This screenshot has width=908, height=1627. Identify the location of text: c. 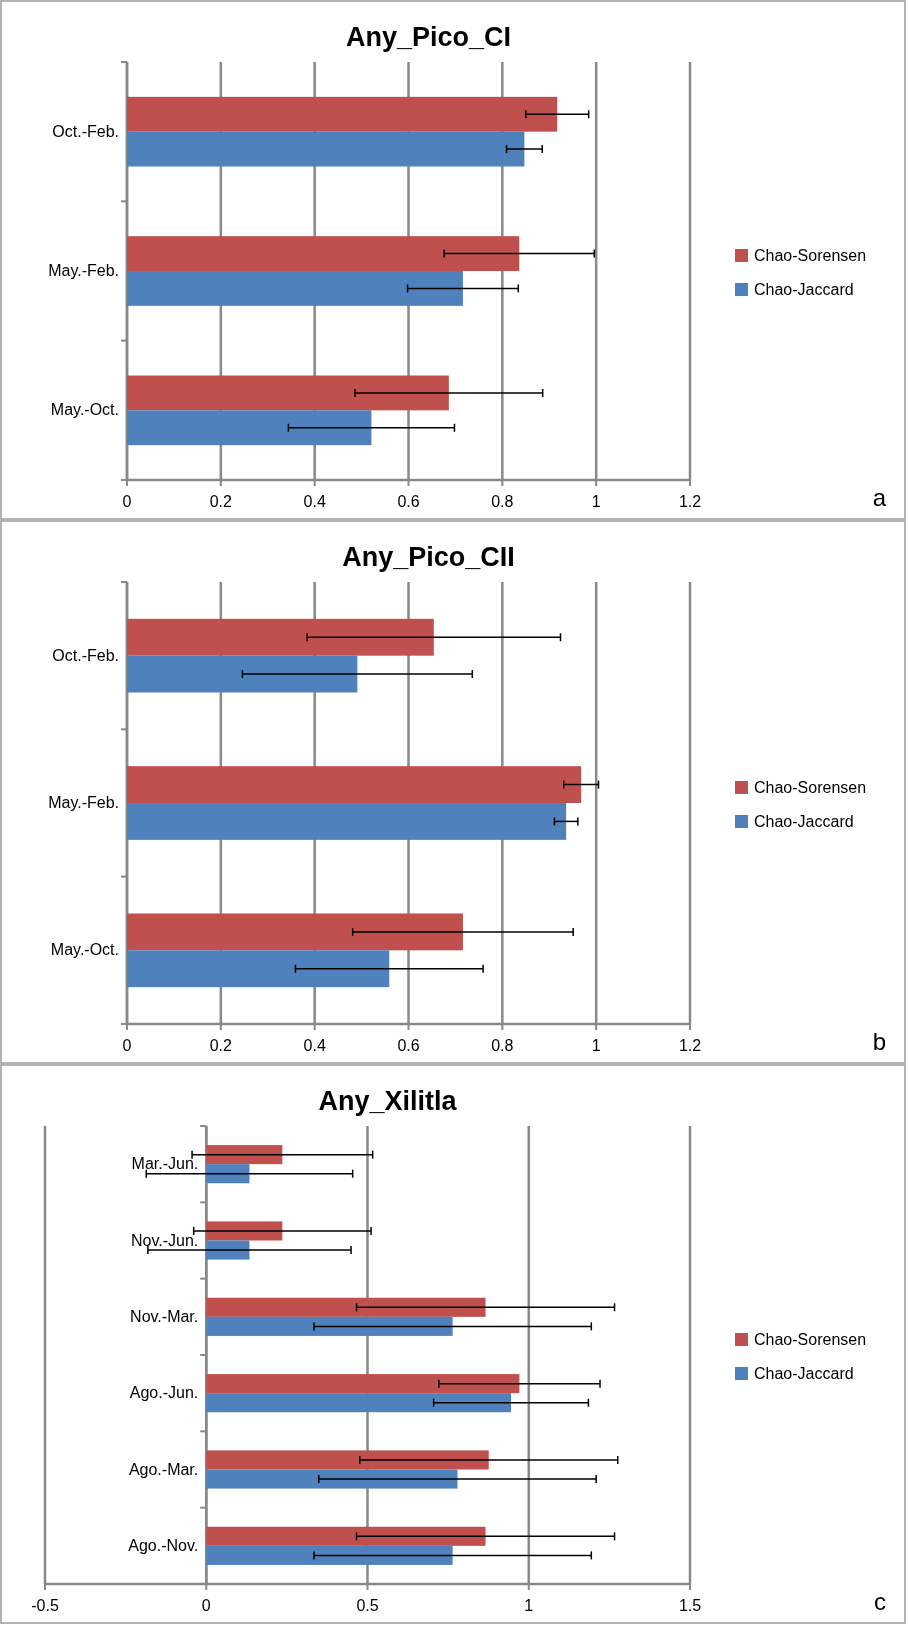
(880, 1601).